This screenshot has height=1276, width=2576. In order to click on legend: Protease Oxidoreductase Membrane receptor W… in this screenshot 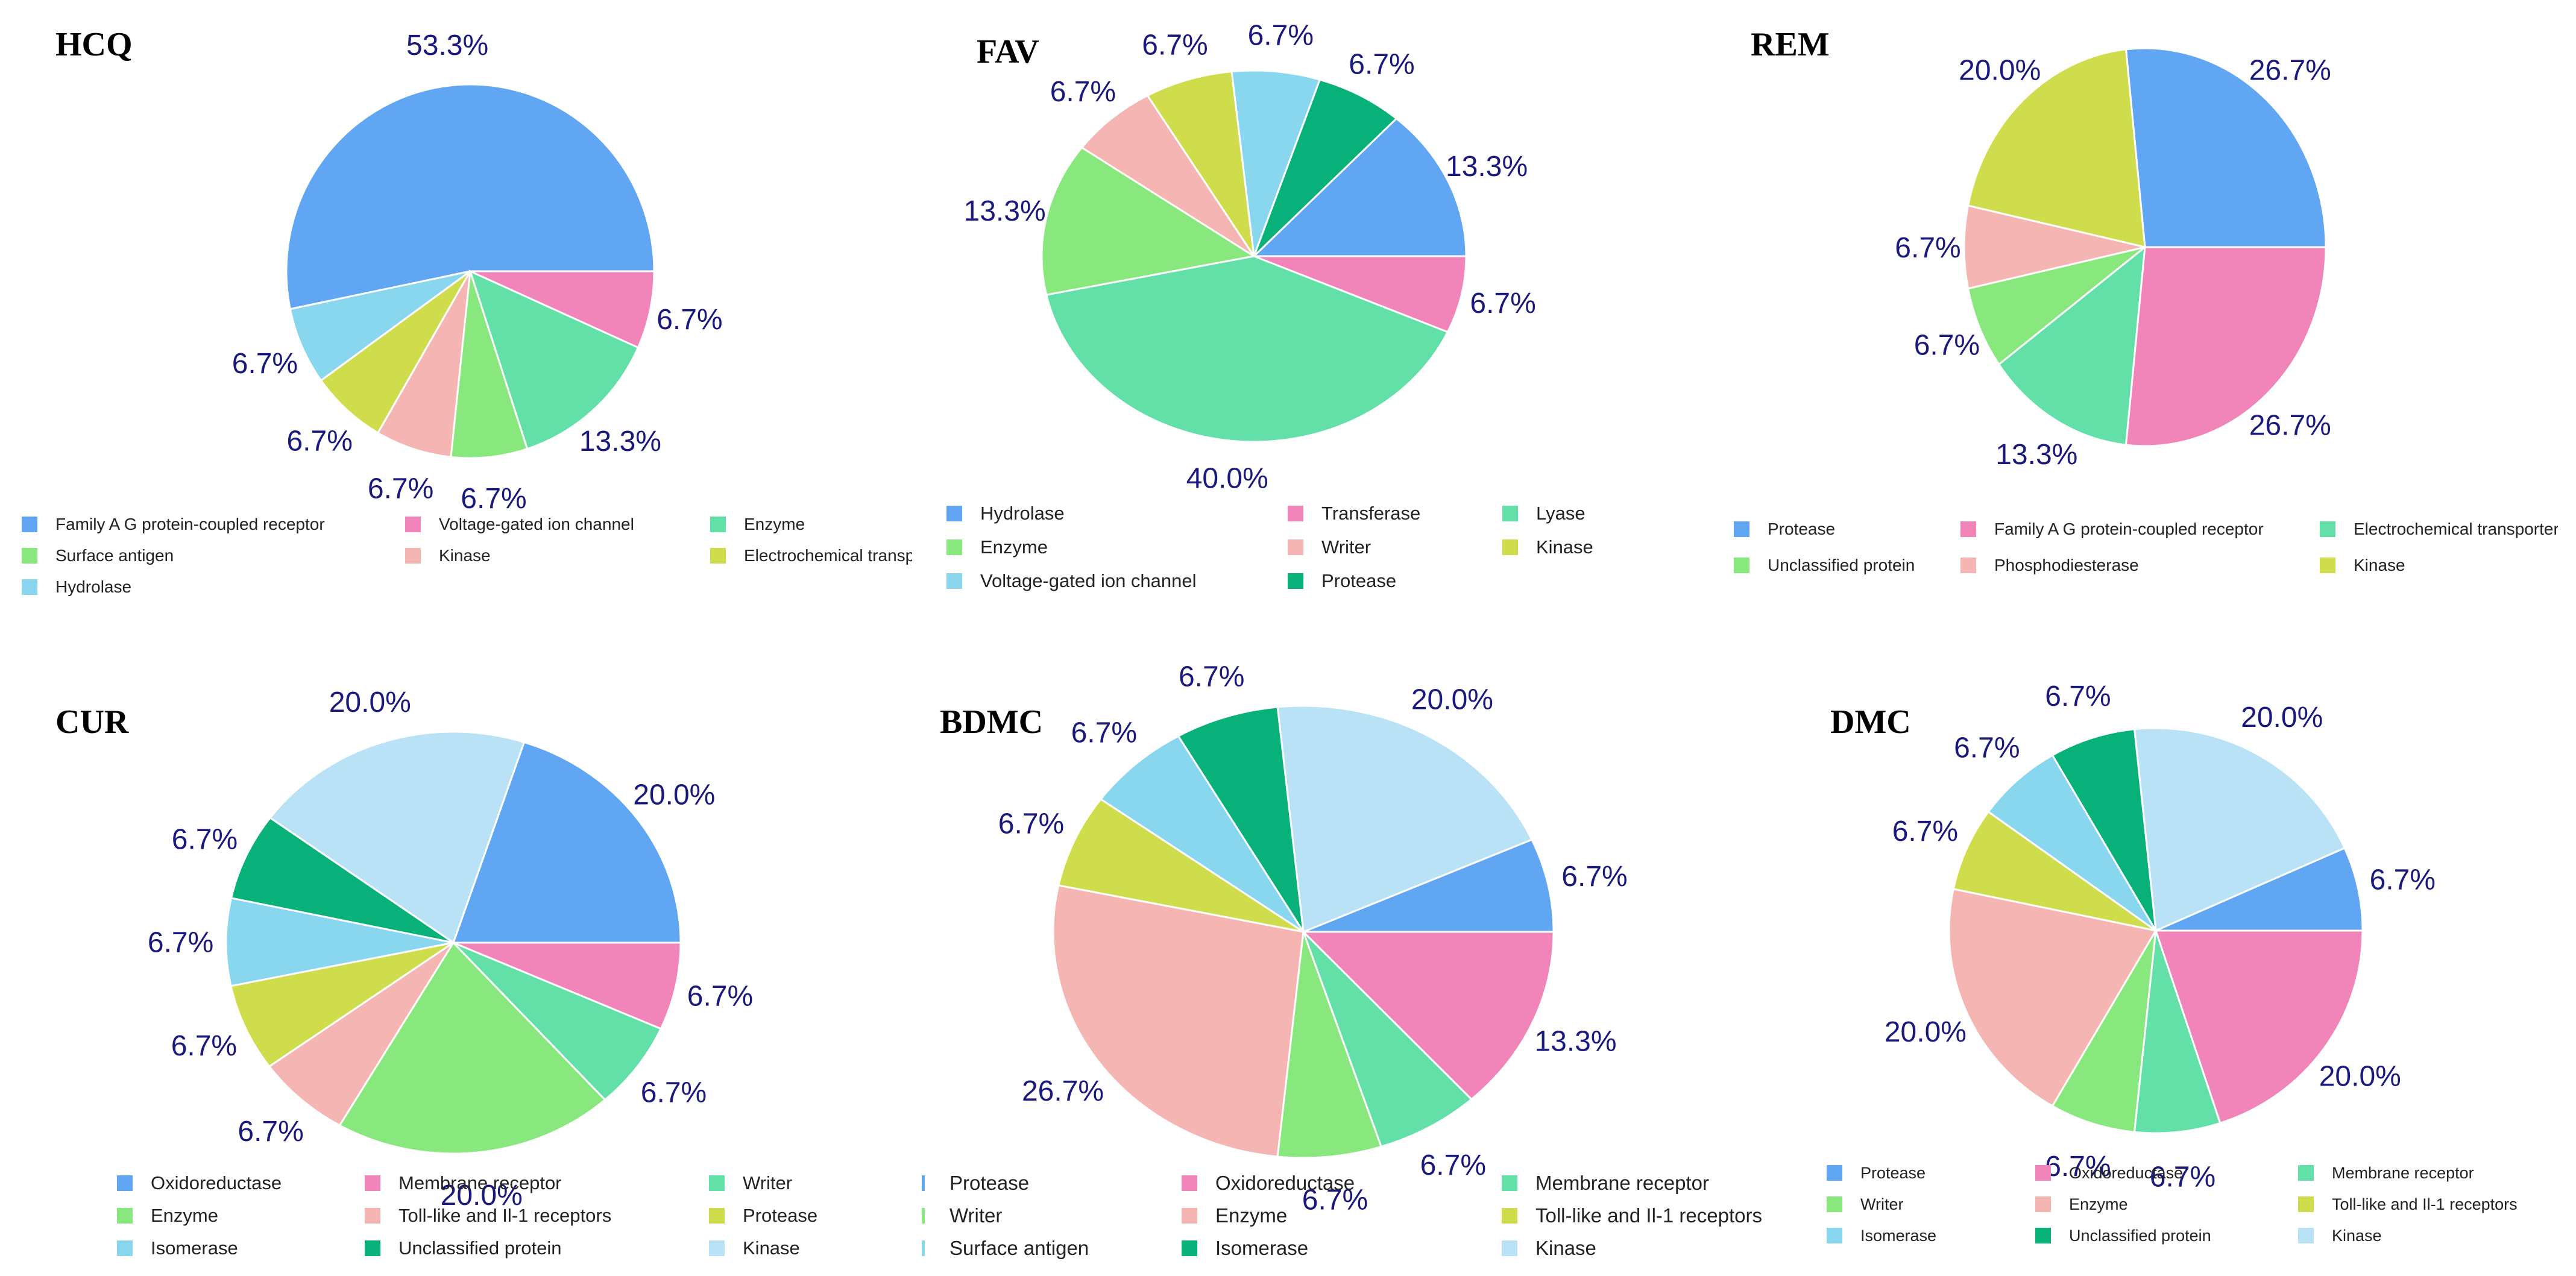, I will do `click(1359, 1215)`.